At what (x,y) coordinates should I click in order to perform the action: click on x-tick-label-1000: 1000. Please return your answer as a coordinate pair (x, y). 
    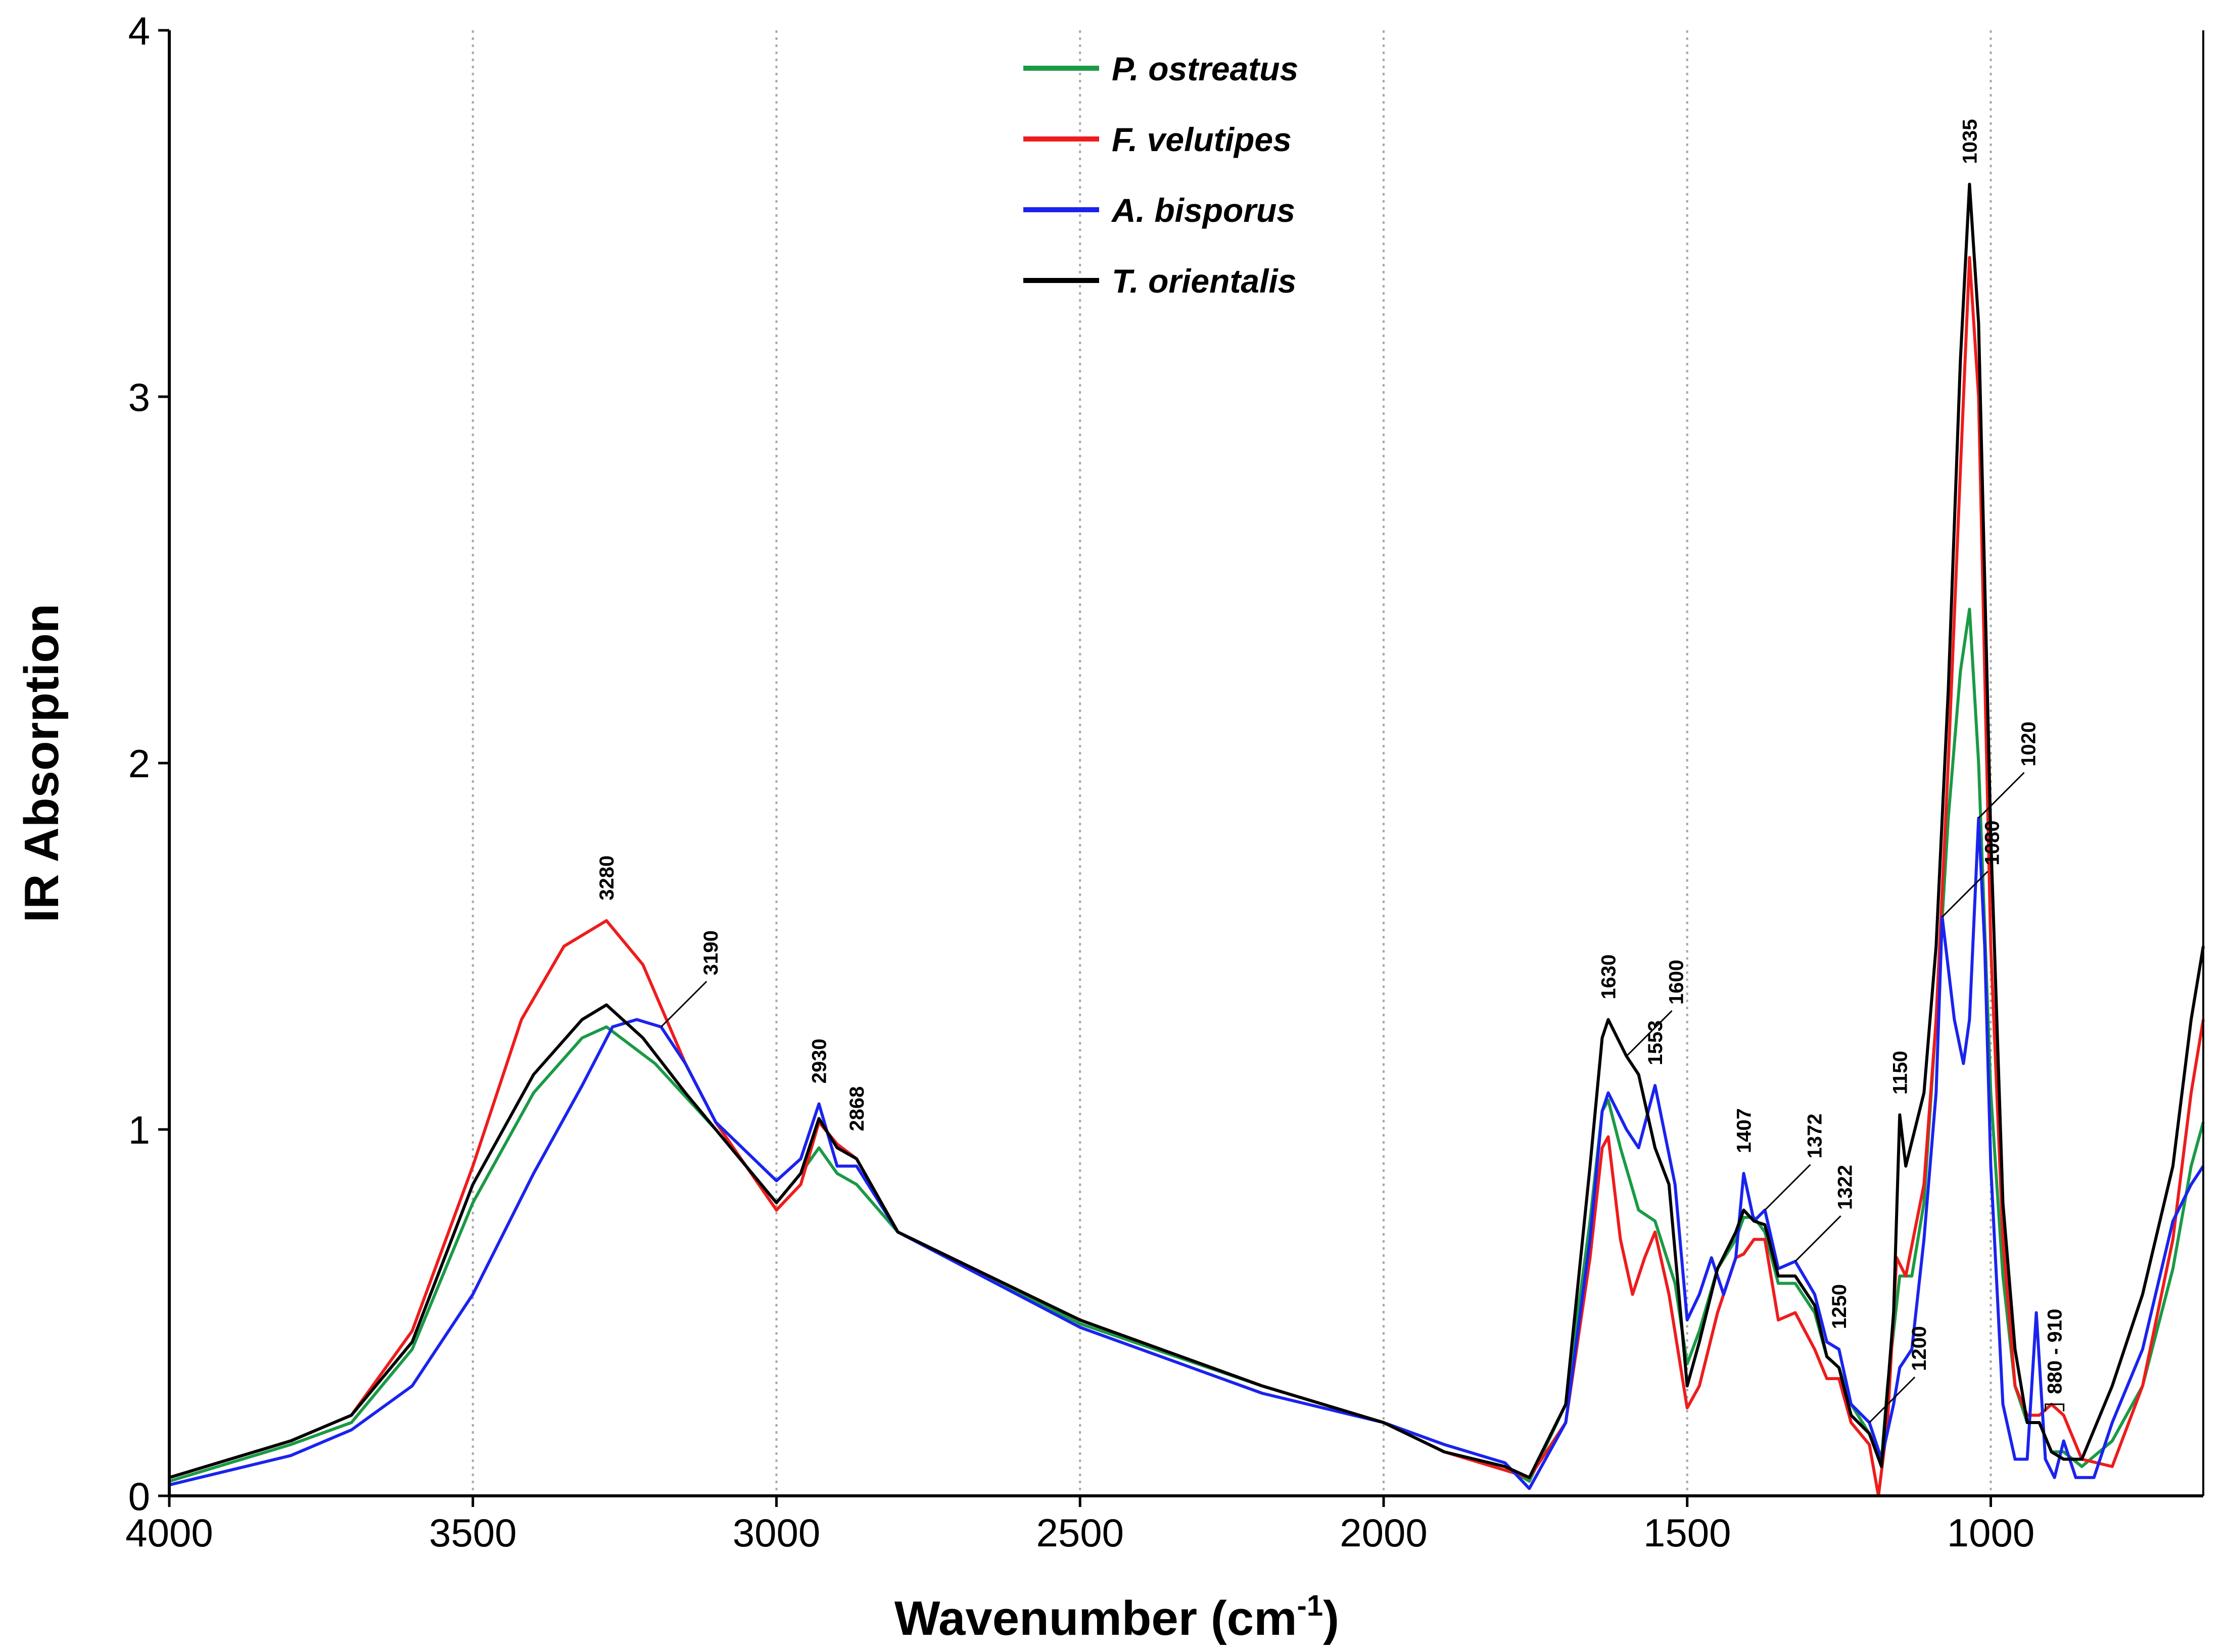
    Looking at the image, I should click on (1991, 1533).